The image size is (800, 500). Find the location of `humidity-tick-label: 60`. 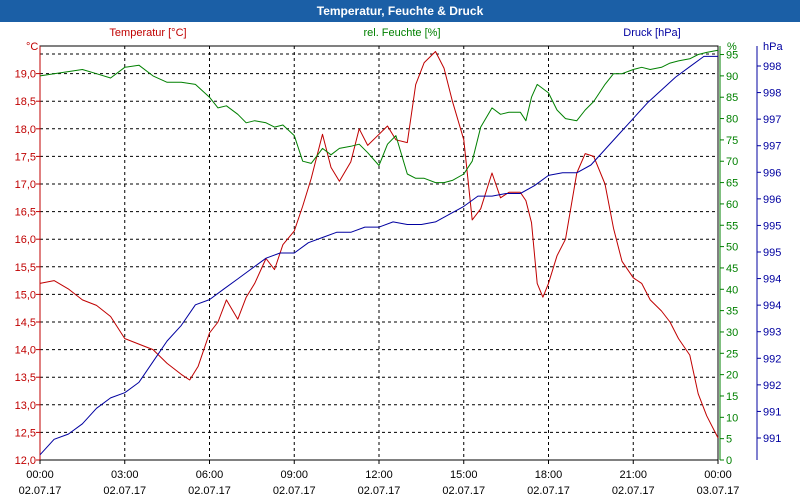

humidity-tick-label: 60 is located at coordinates (732, 205).